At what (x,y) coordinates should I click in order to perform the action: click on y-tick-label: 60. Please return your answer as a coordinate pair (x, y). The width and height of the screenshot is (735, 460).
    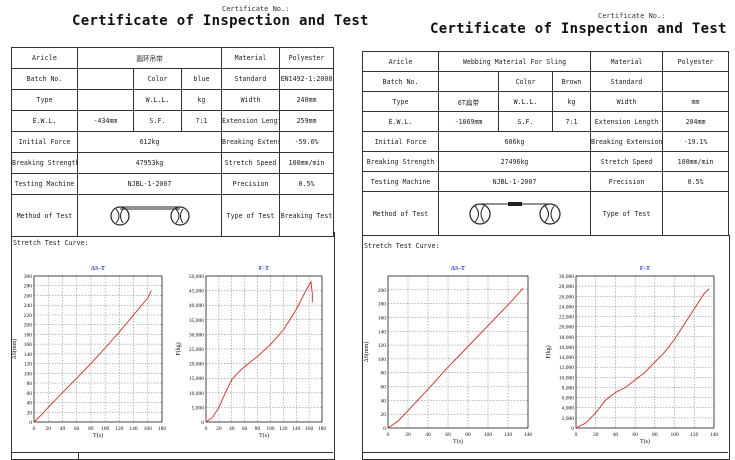
    Looking at the image, I should click on (384, 388).